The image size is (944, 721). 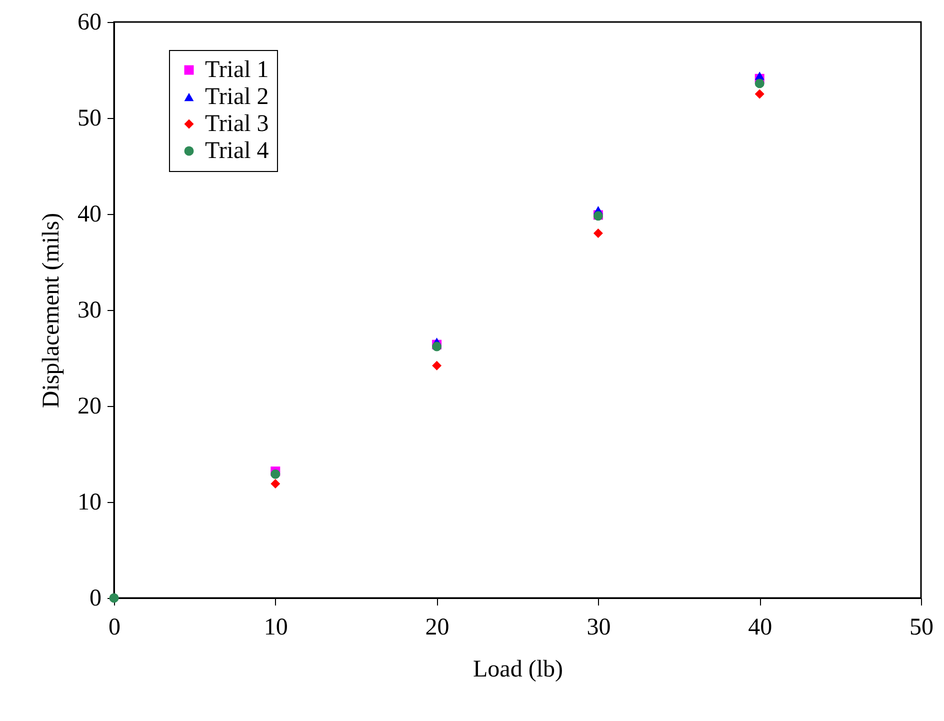 I want to click on legend-label: Trial 4, so click(x=237, y=151).